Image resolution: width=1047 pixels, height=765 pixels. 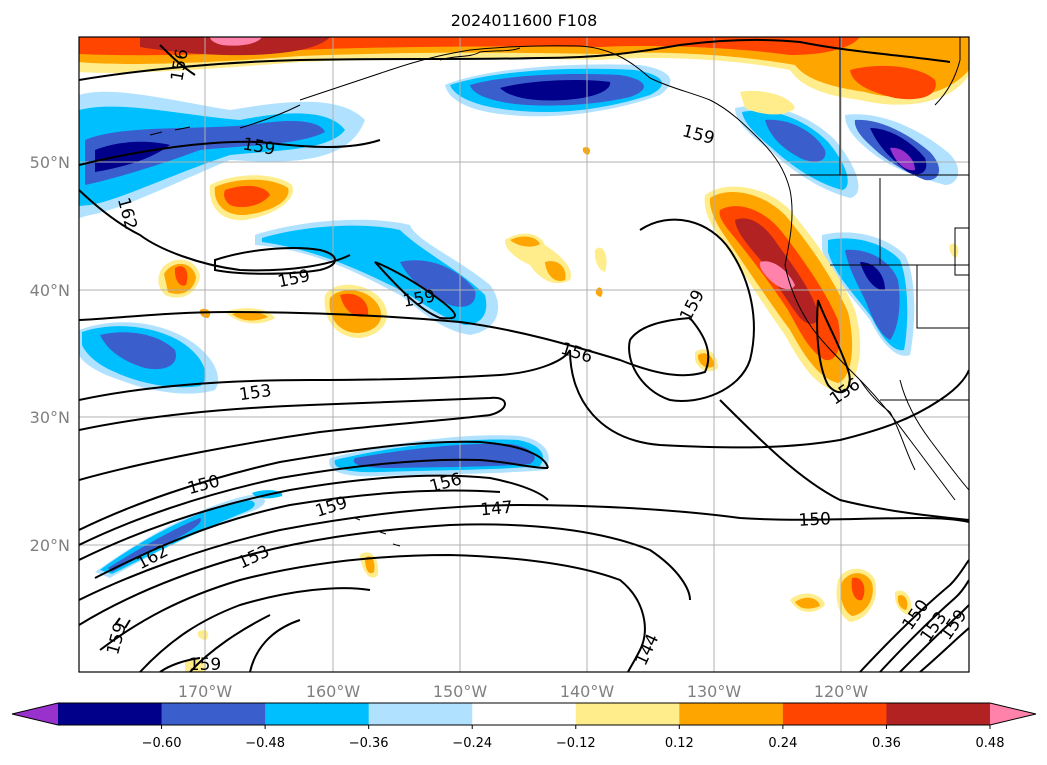 What do you see at coordinates (50, 162) in the screenshot?
I see `lat-tick-label: 50°N` at bounding box center [50, 162].